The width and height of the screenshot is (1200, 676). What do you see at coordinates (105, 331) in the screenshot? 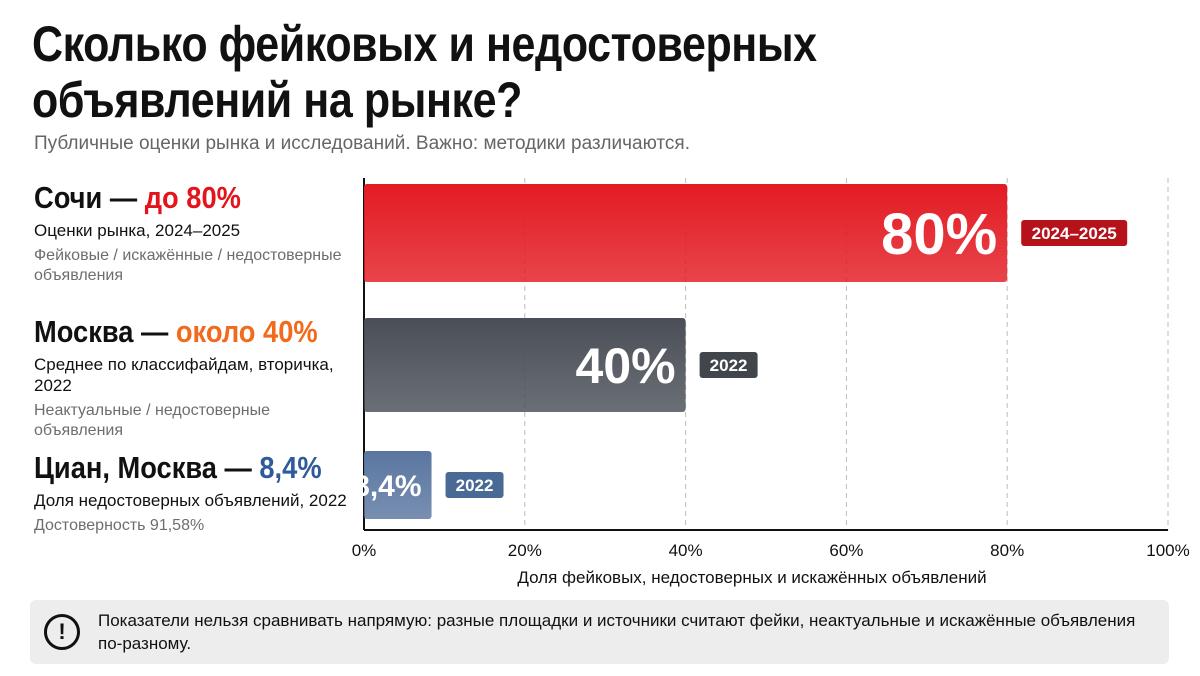
I see `row-name: Москва —` at bounding box center [105, 331].